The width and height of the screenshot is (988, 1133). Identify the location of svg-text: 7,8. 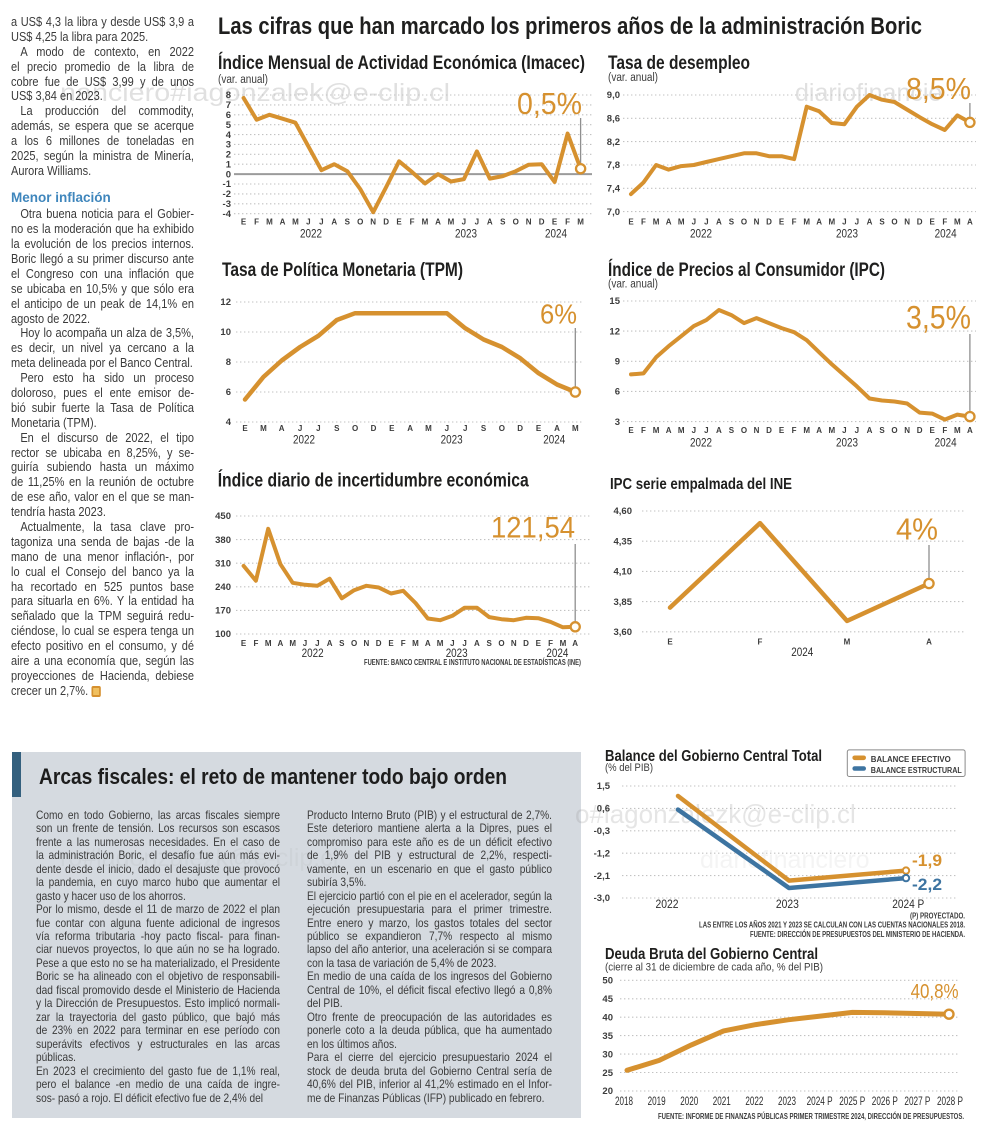
(613, 165).